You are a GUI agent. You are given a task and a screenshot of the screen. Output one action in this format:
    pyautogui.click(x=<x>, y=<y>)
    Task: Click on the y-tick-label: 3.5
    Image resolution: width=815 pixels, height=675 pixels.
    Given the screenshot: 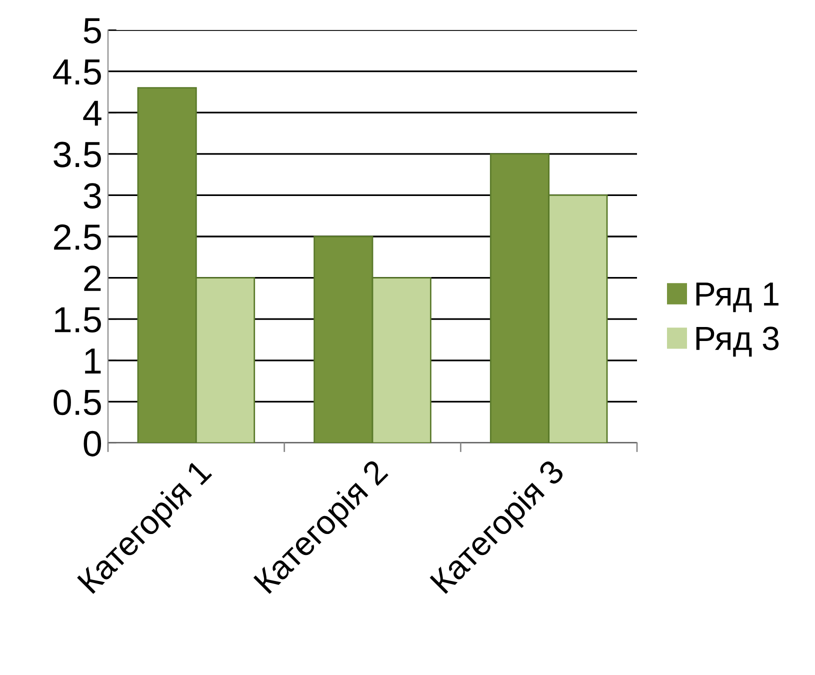 What is the action you would take?
    pyautogui.click(x=77, y=155)
    